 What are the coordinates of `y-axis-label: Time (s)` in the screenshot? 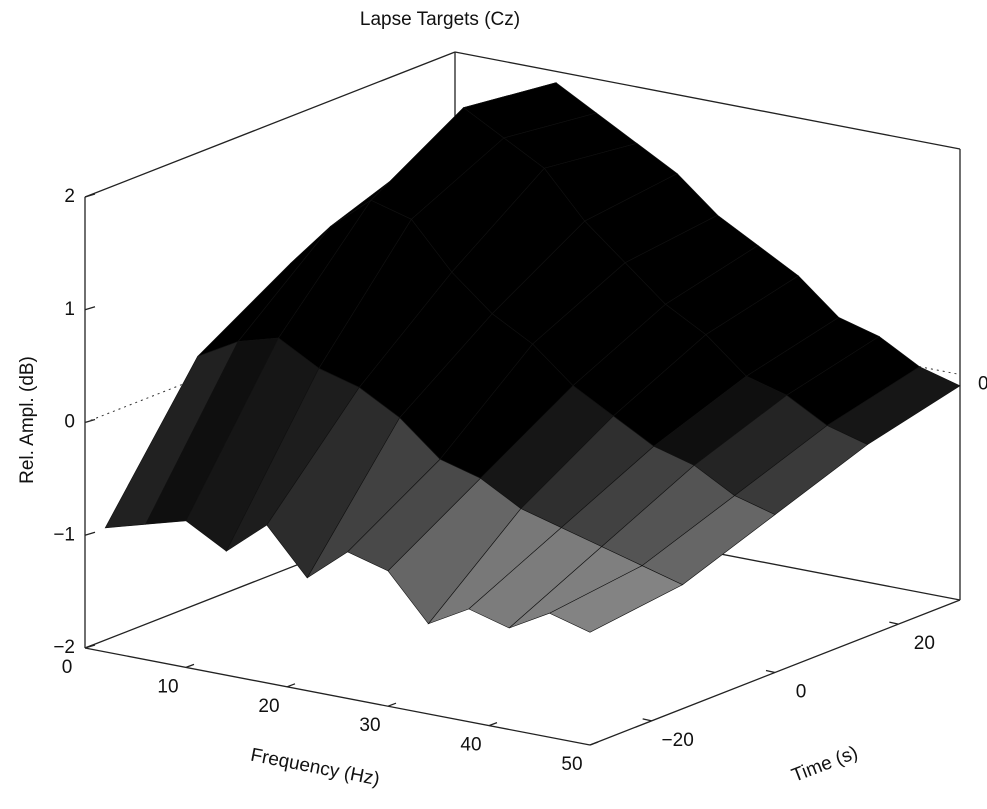 It's located at (825, 764).